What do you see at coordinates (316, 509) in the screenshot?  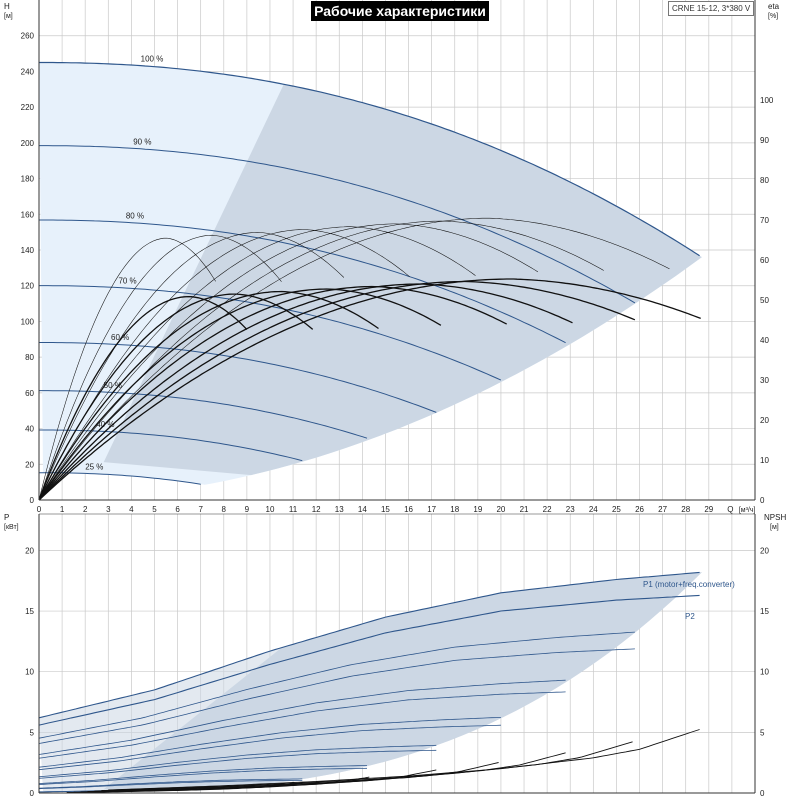 I see `x-tick: 12` at bounding box center [316, 509].